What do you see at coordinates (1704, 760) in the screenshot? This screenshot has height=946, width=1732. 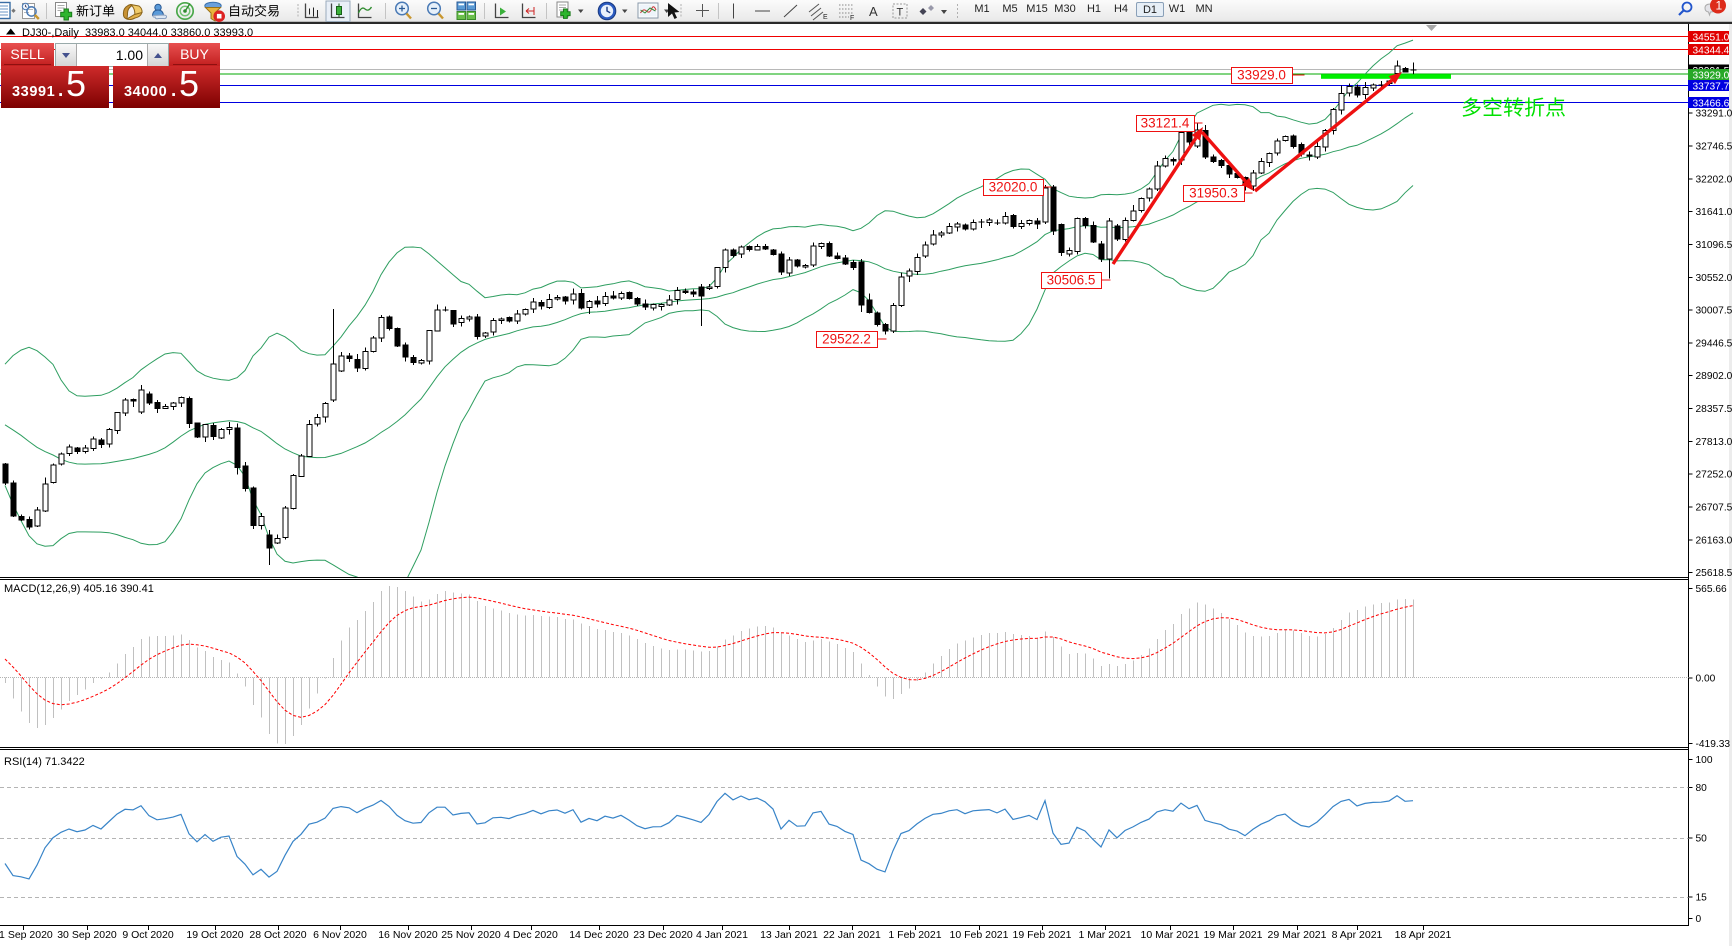 I see `svg-text: 100` at bounding box center [1704, 760].